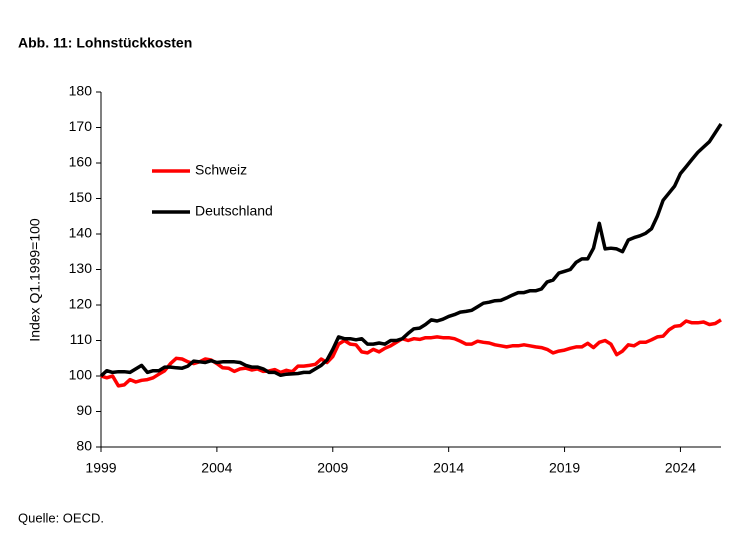 The image size is (753, 559). I want to click on x-tick-label: 2009, so click(332, 468).